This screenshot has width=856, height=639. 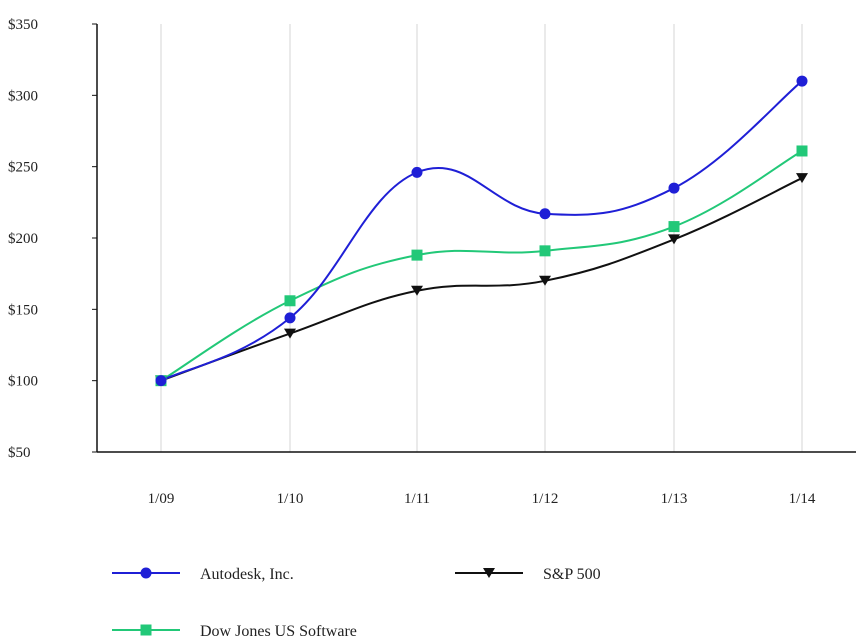 What do you see at coordinates (290, 499) in the screenshot?
I see `x-tick-label: 1/10` at bounding box center [290, 499].